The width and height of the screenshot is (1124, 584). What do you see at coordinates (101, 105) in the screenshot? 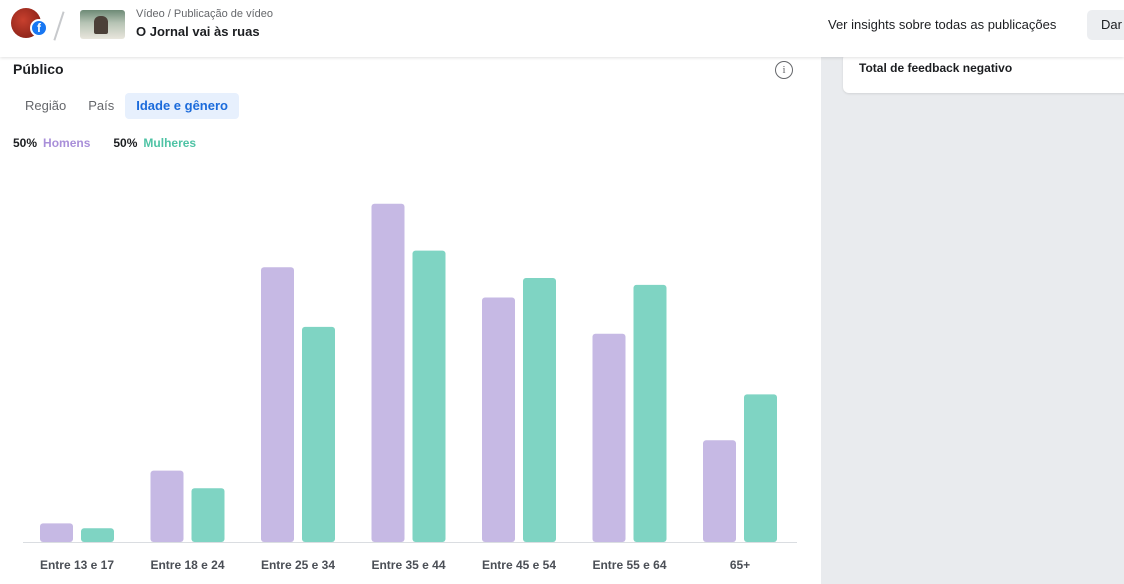
I see `tab-country: País` at bounding box center [101, 105].